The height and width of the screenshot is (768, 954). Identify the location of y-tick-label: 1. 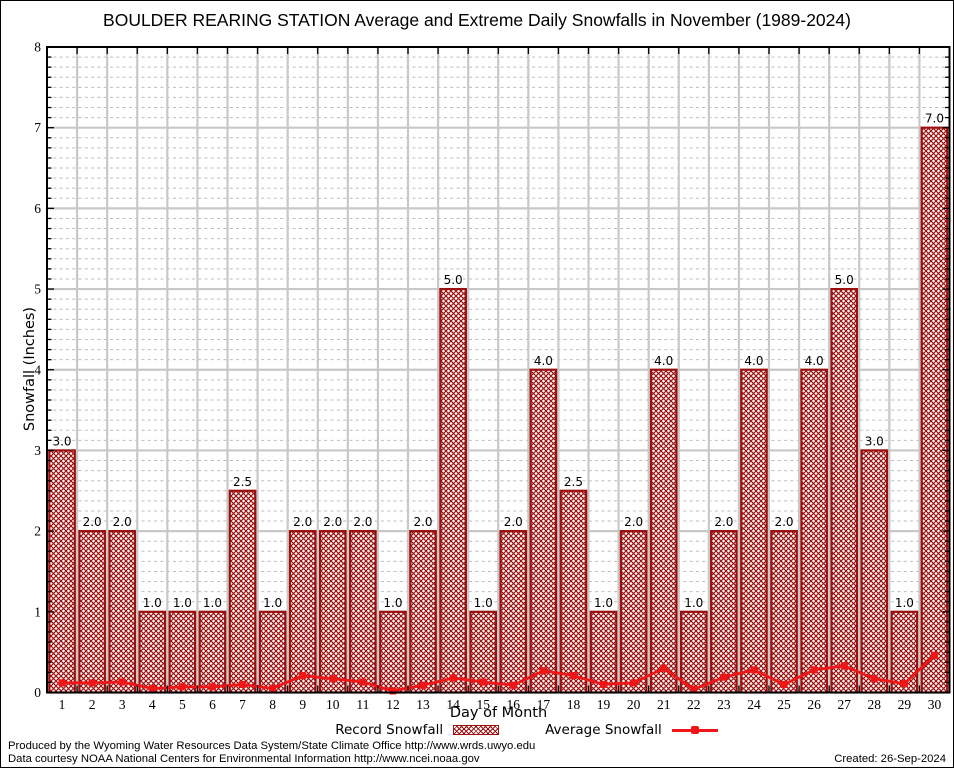
(37, 611).